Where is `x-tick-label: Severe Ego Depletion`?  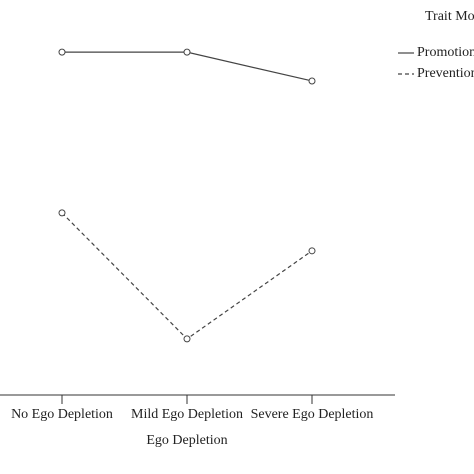
x-tick-label: Severe Ego Depletion is located at coordinates (312, 414).